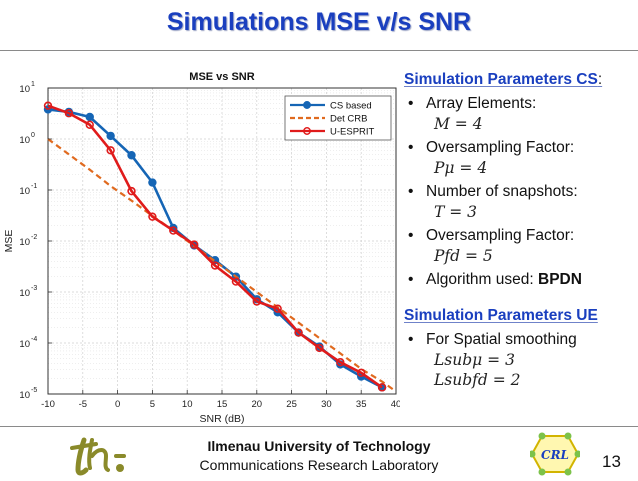 The height and width of the screenshot is (481, 638). I want to click on crl-logo: CRL, so click(555, 456).